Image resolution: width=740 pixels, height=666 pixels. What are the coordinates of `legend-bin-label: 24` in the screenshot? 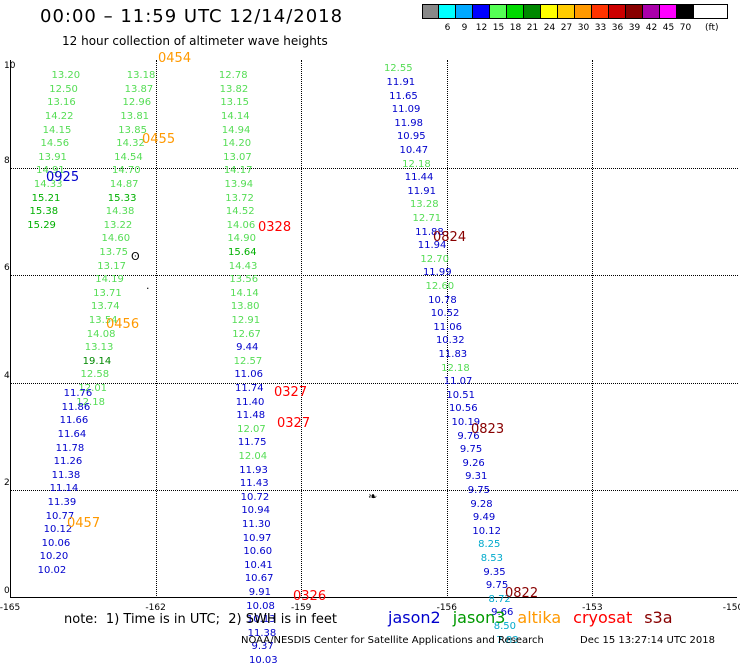 It's located at (549, 28).